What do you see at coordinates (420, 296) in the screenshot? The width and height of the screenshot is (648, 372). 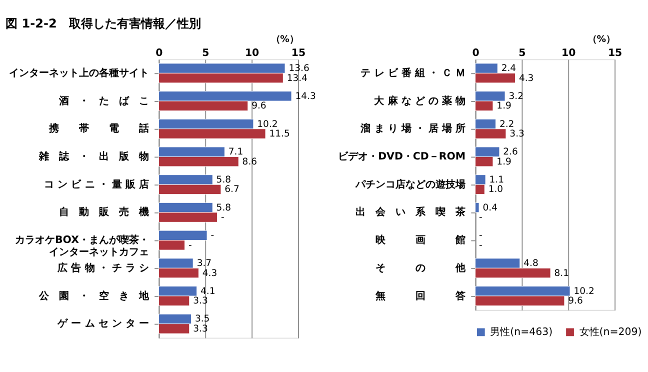 I see `y-tick-label: 無 回 答` at bounding box center [420, 296].